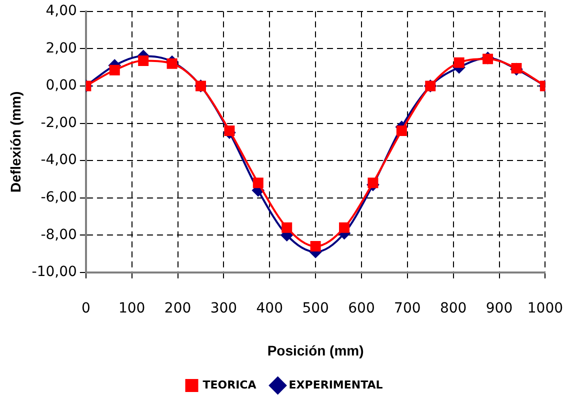  What do you see at coordinates (224, 308) in the screenshot?
I see `x-tick-label: 300` at bounding box center [224, 308].